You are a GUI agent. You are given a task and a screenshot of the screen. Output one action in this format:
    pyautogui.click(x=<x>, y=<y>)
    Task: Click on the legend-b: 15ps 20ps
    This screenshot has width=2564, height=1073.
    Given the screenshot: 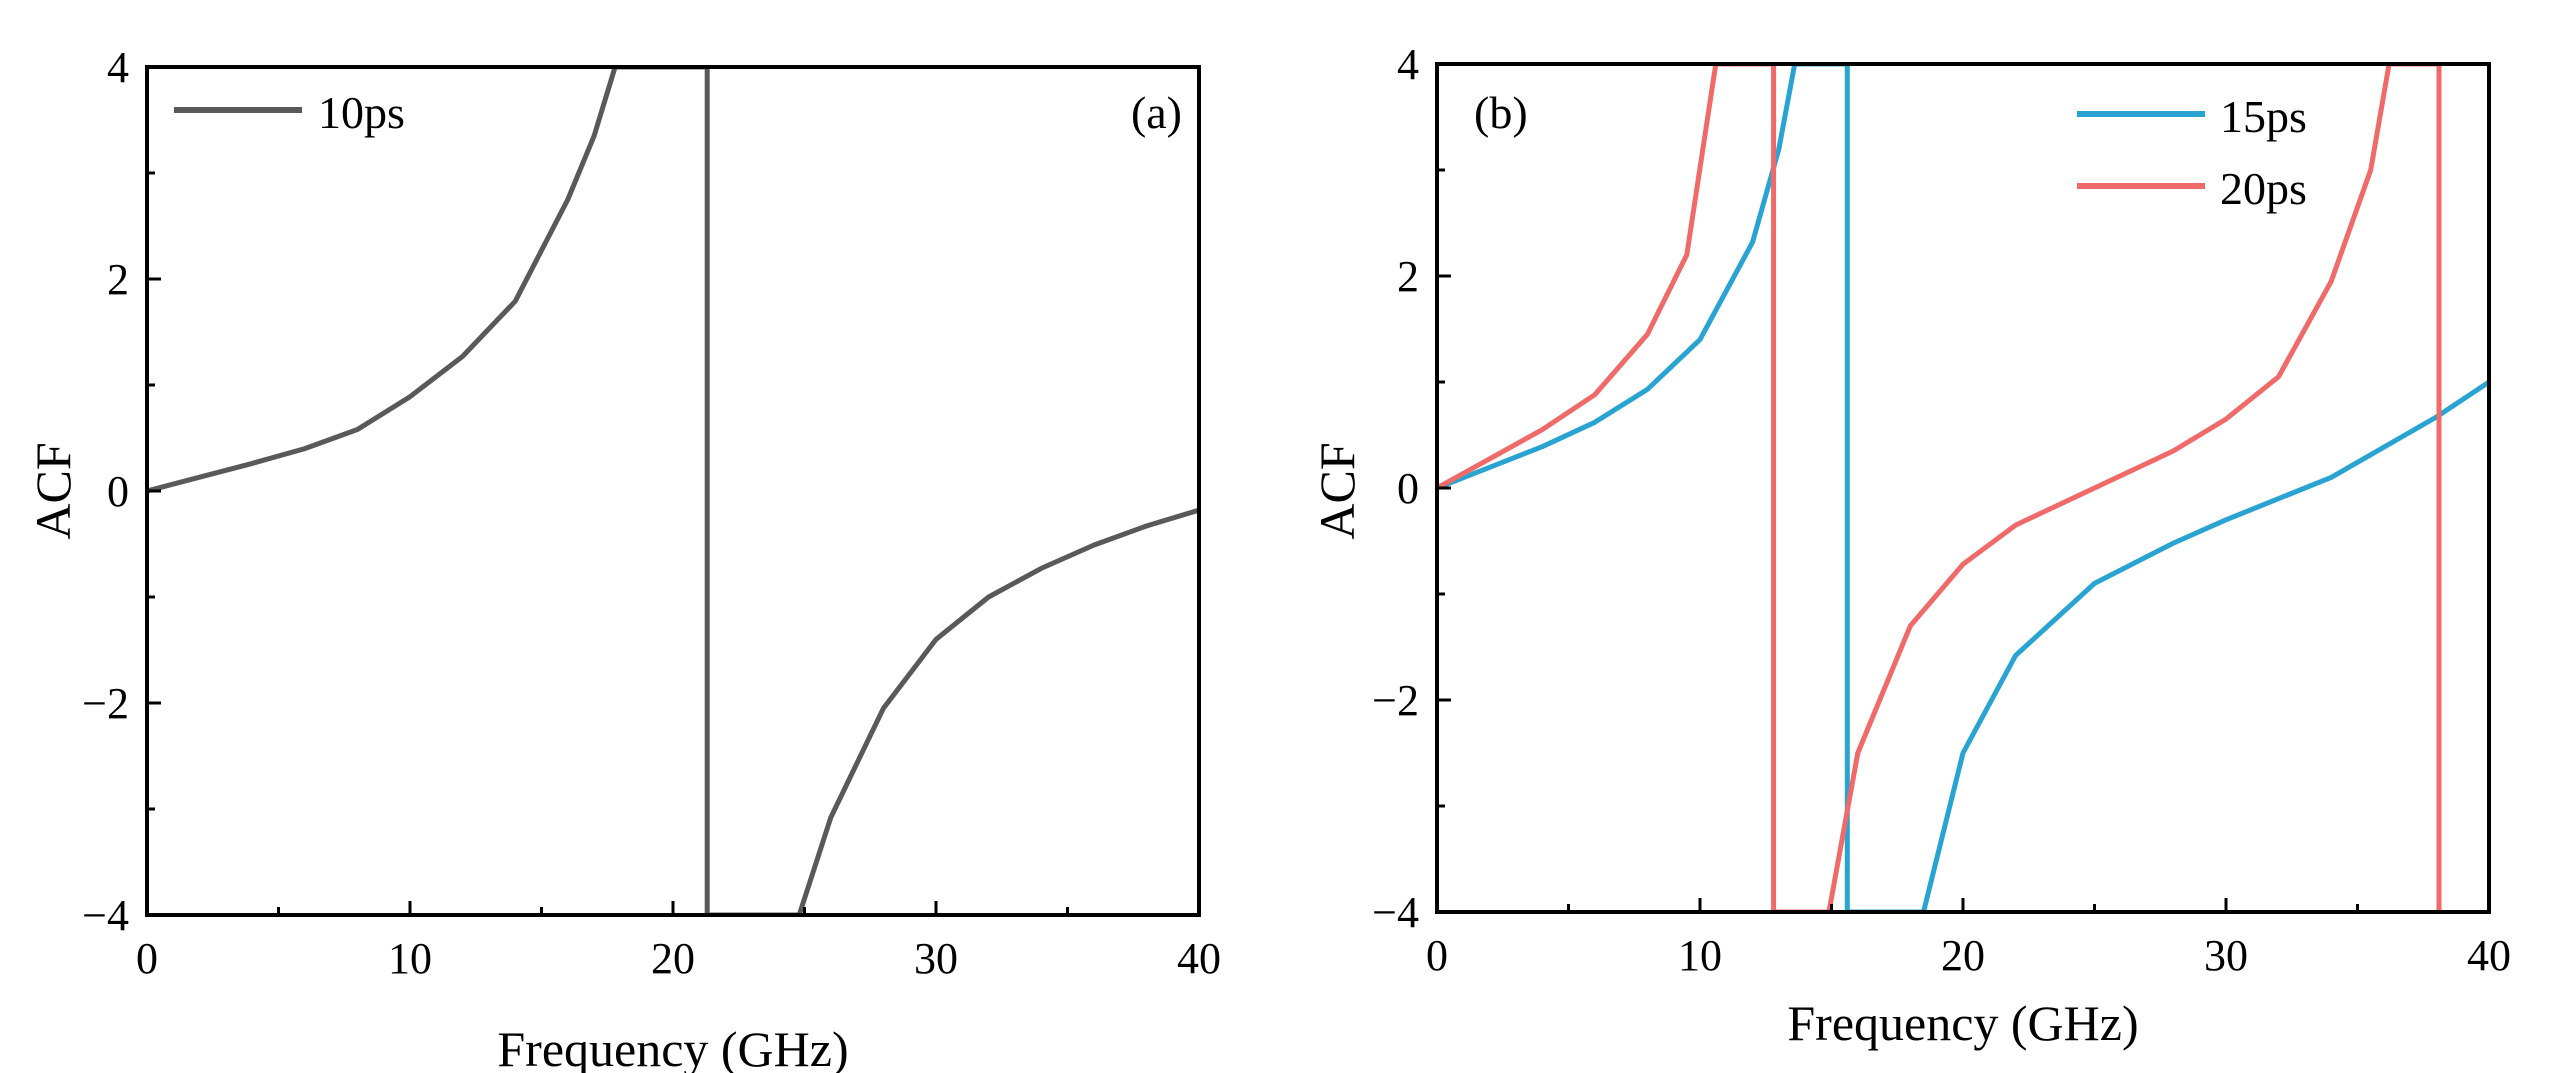 What is the action you would take?
    pyautogui.click(x=2192, y=152)
    